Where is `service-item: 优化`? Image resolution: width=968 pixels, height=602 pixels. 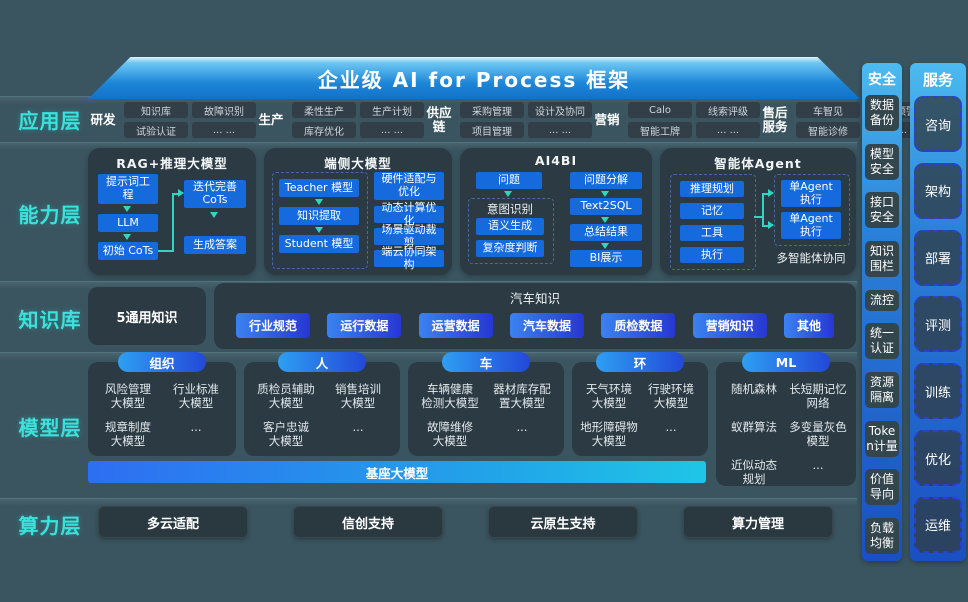
service-item: 优化 is located at coordinates (938, 458).